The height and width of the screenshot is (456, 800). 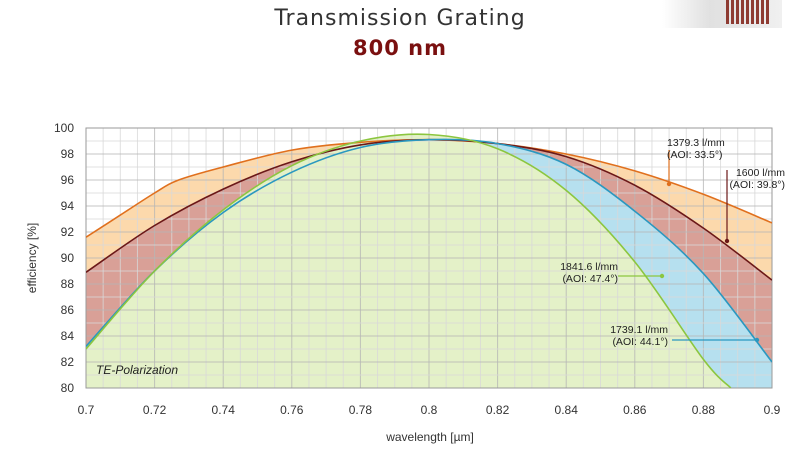 What do you see at coordinates (155, 410) in the screenshot?
I see `x-tick-label: 0.72` at bounding box center [155, 410].